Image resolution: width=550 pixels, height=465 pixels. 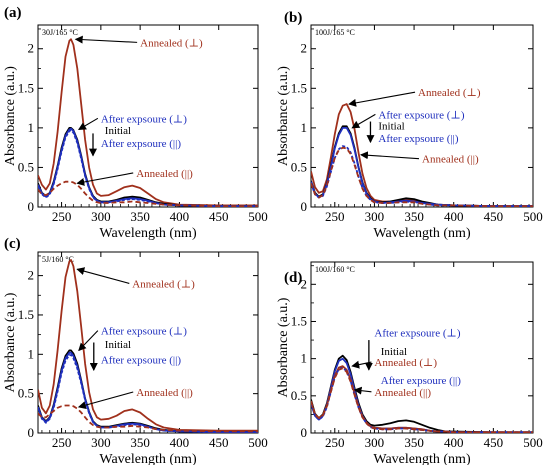 I want to click on panel-label: (b), so click(x=293, y=18).